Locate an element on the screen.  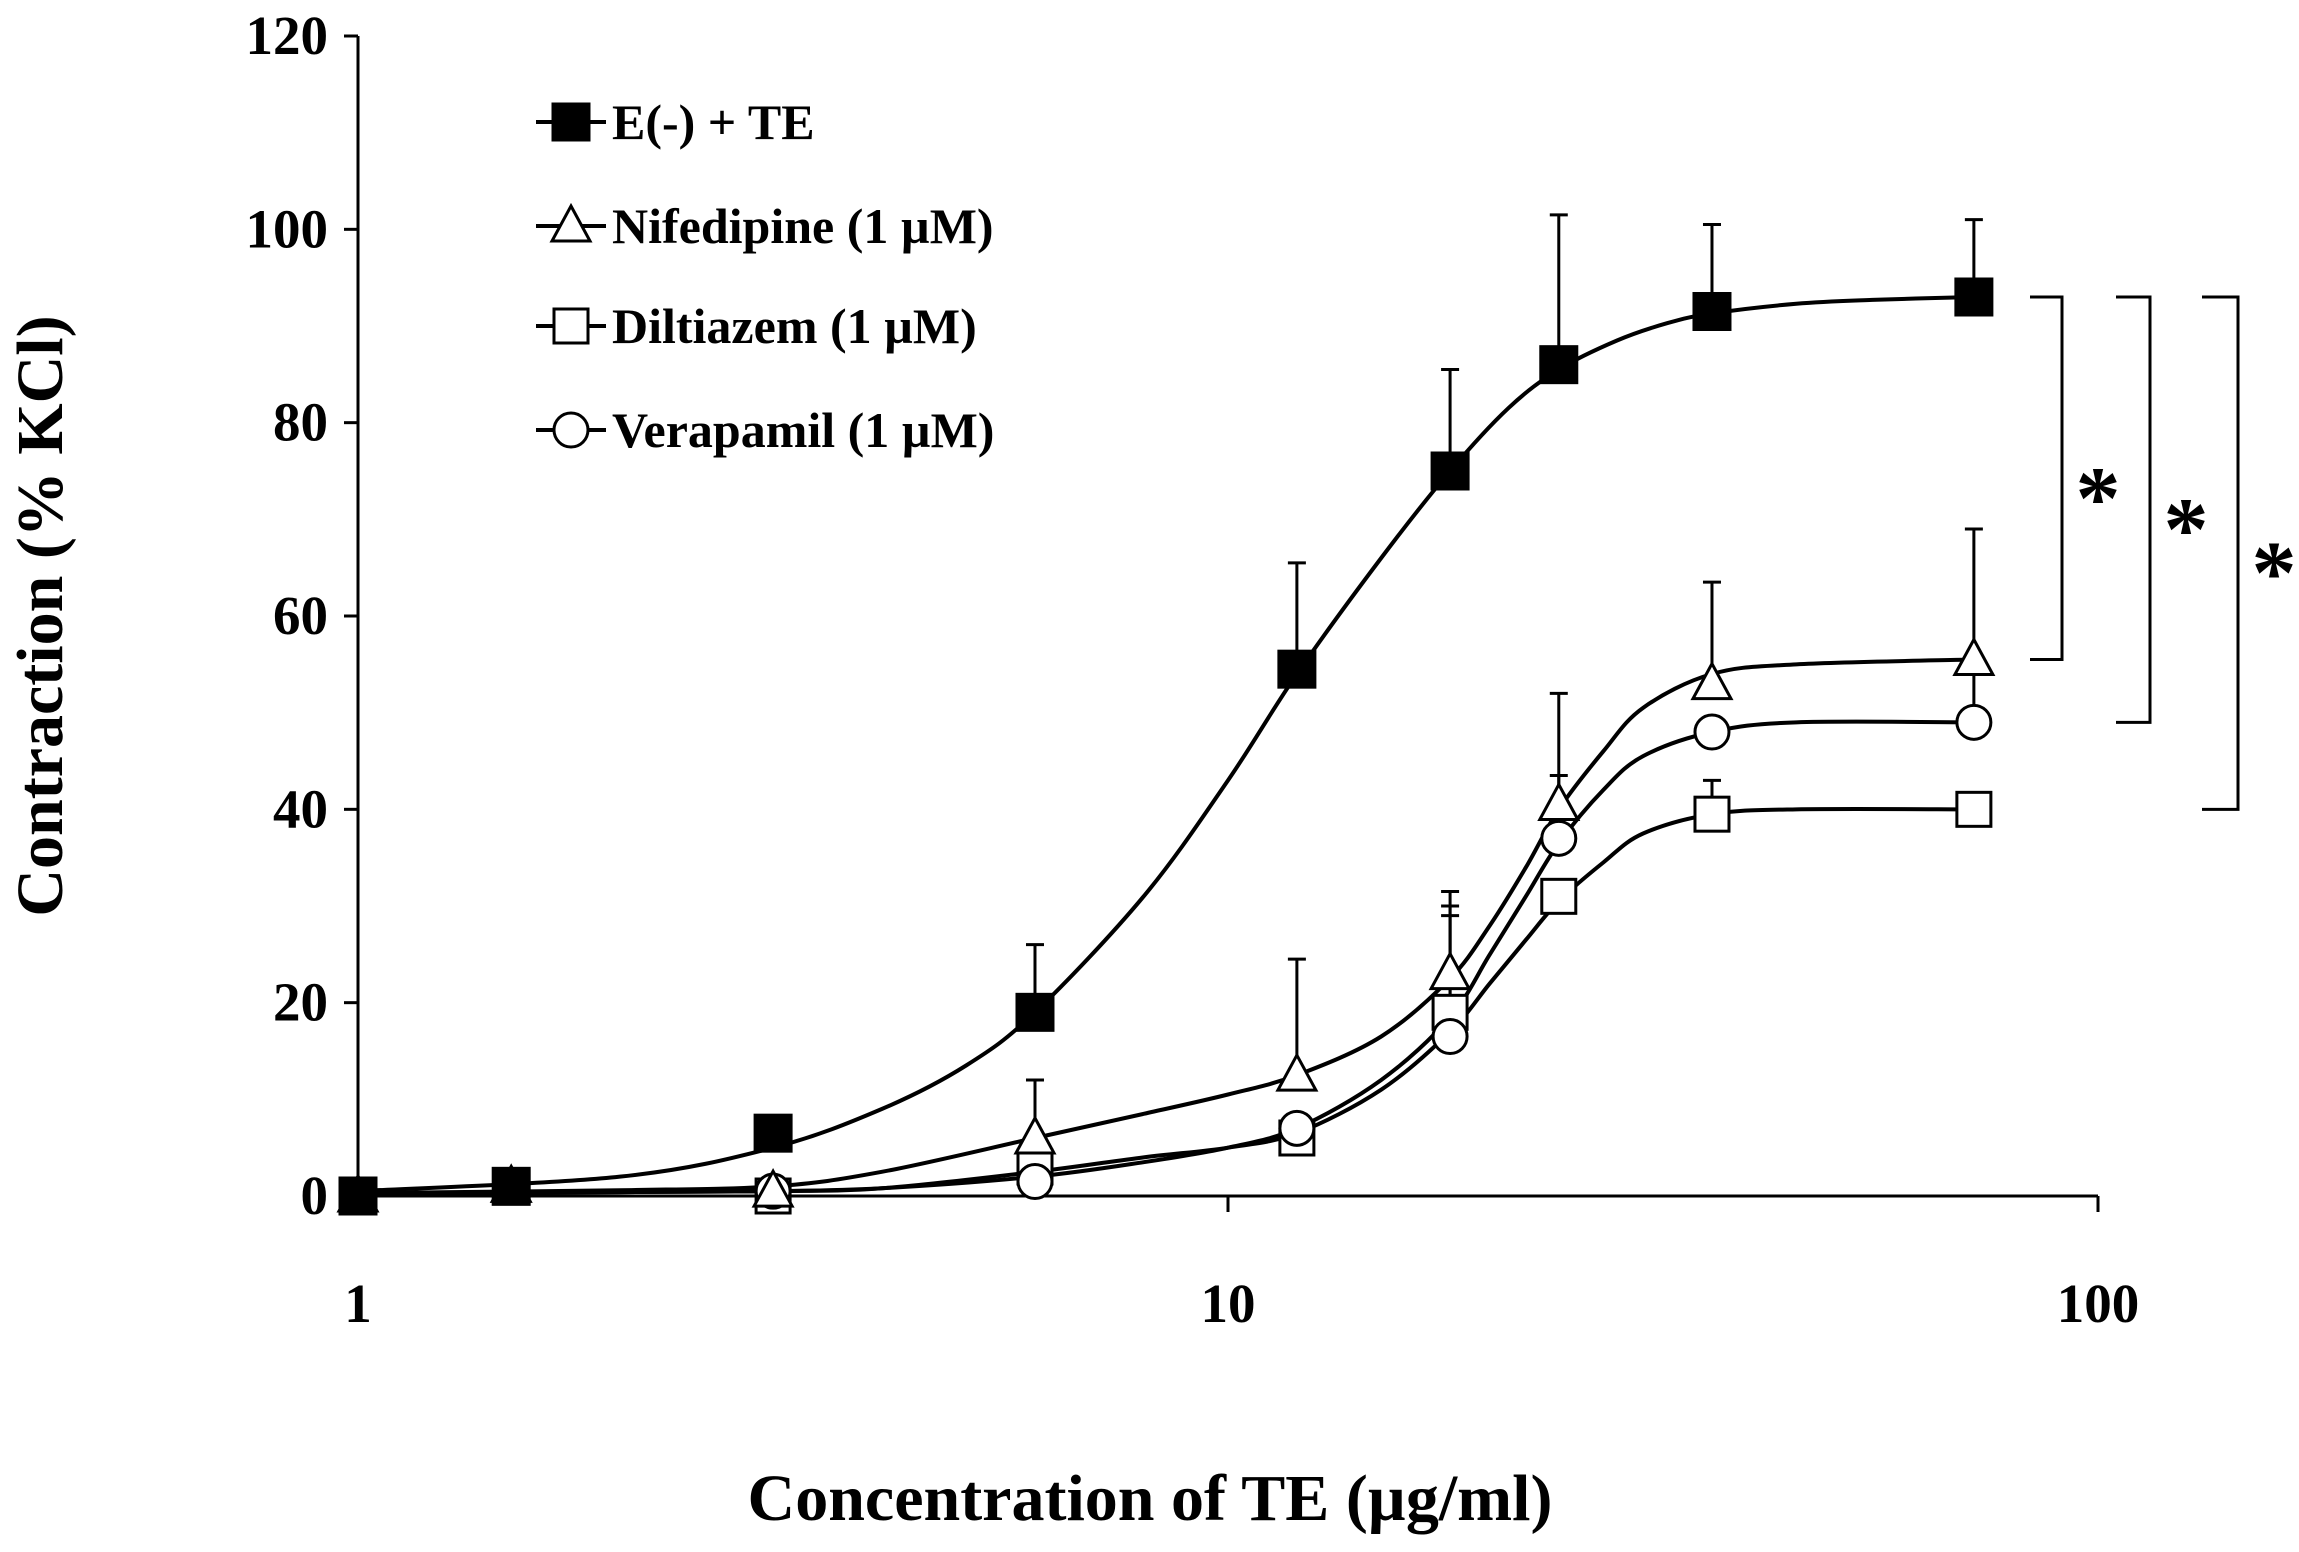
legend-label: Verapamil (1 µM) is located at coordinates (803, 430).